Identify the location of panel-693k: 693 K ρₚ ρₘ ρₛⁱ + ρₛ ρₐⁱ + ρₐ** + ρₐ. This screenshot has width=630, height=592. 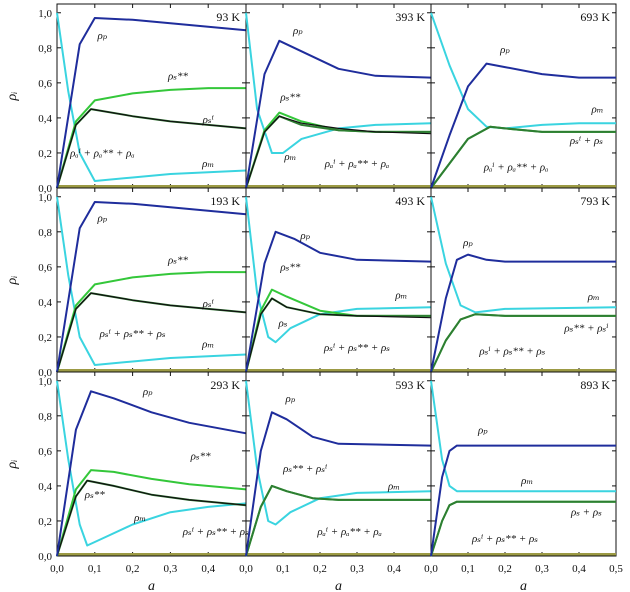
(523, 96).